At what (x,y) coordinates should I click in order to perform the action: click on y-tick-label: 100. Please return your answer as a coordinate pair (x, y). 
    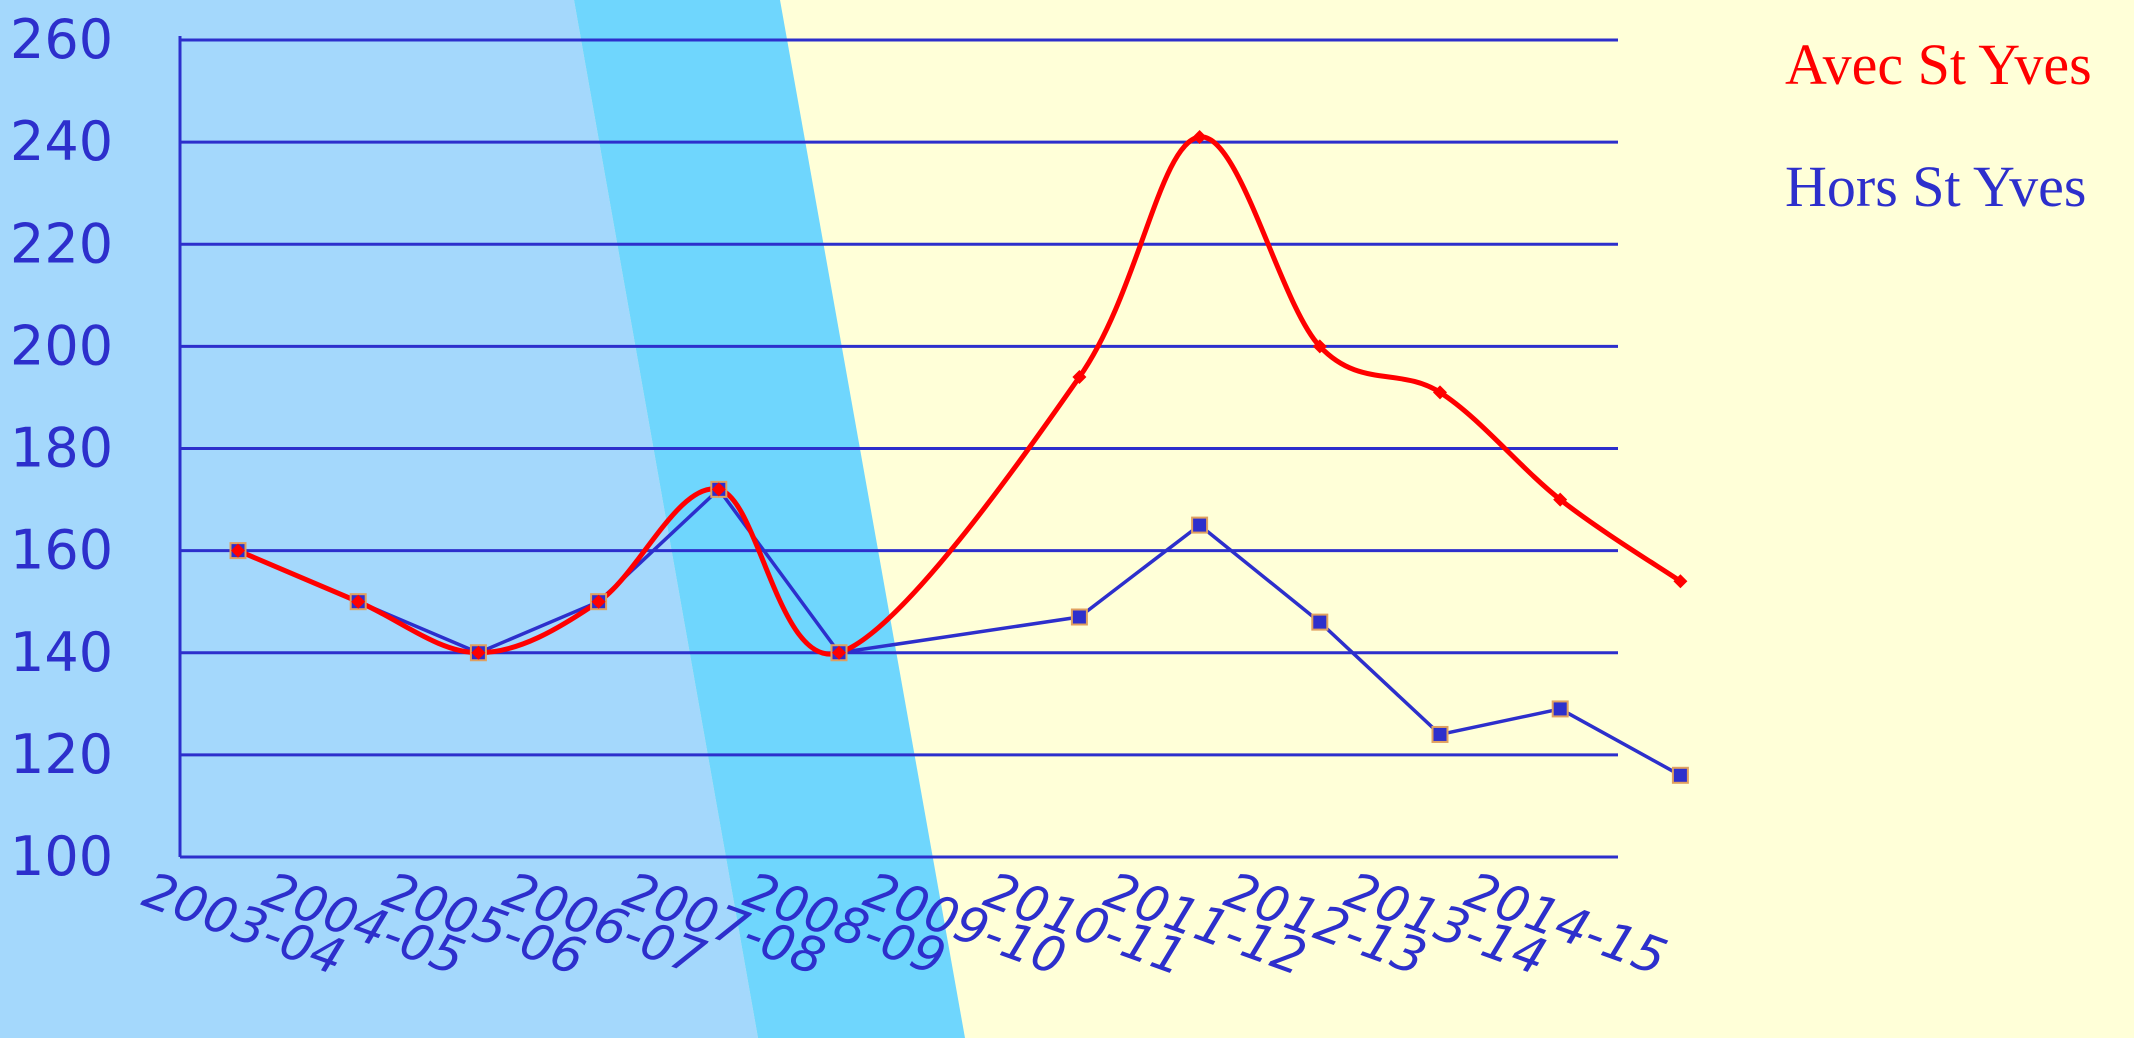
    Looking at the image, I should click on (61, 856).